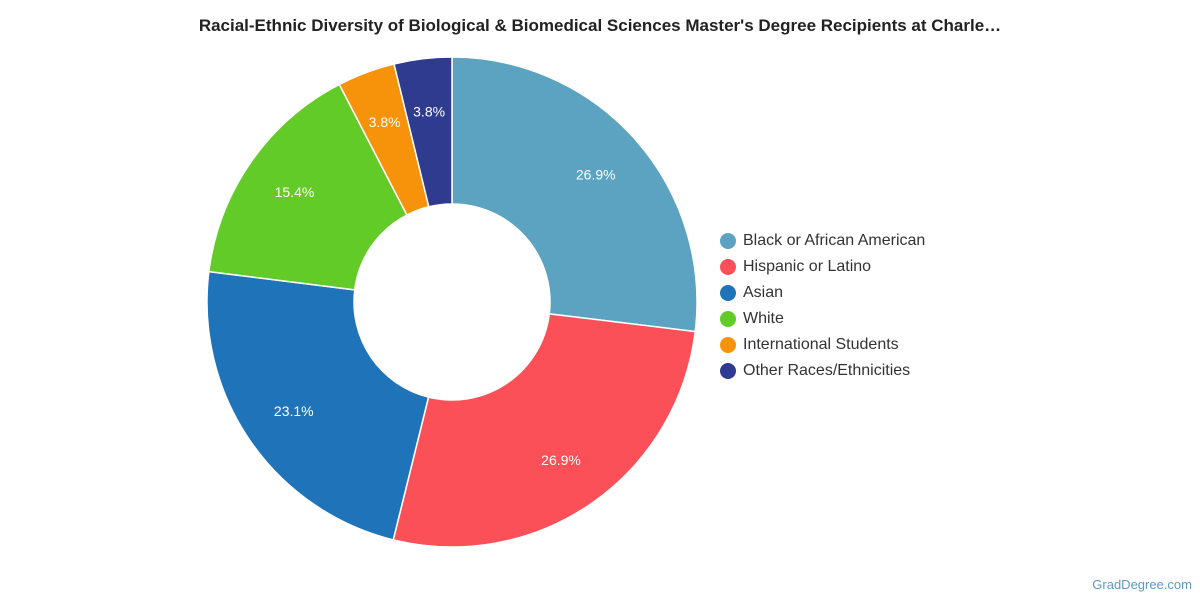 This screenshot has width=1200, height=600. Describe the element at coordinates (574, 194) in the screenshot. I see `slice-black-or-african-american` at that location.